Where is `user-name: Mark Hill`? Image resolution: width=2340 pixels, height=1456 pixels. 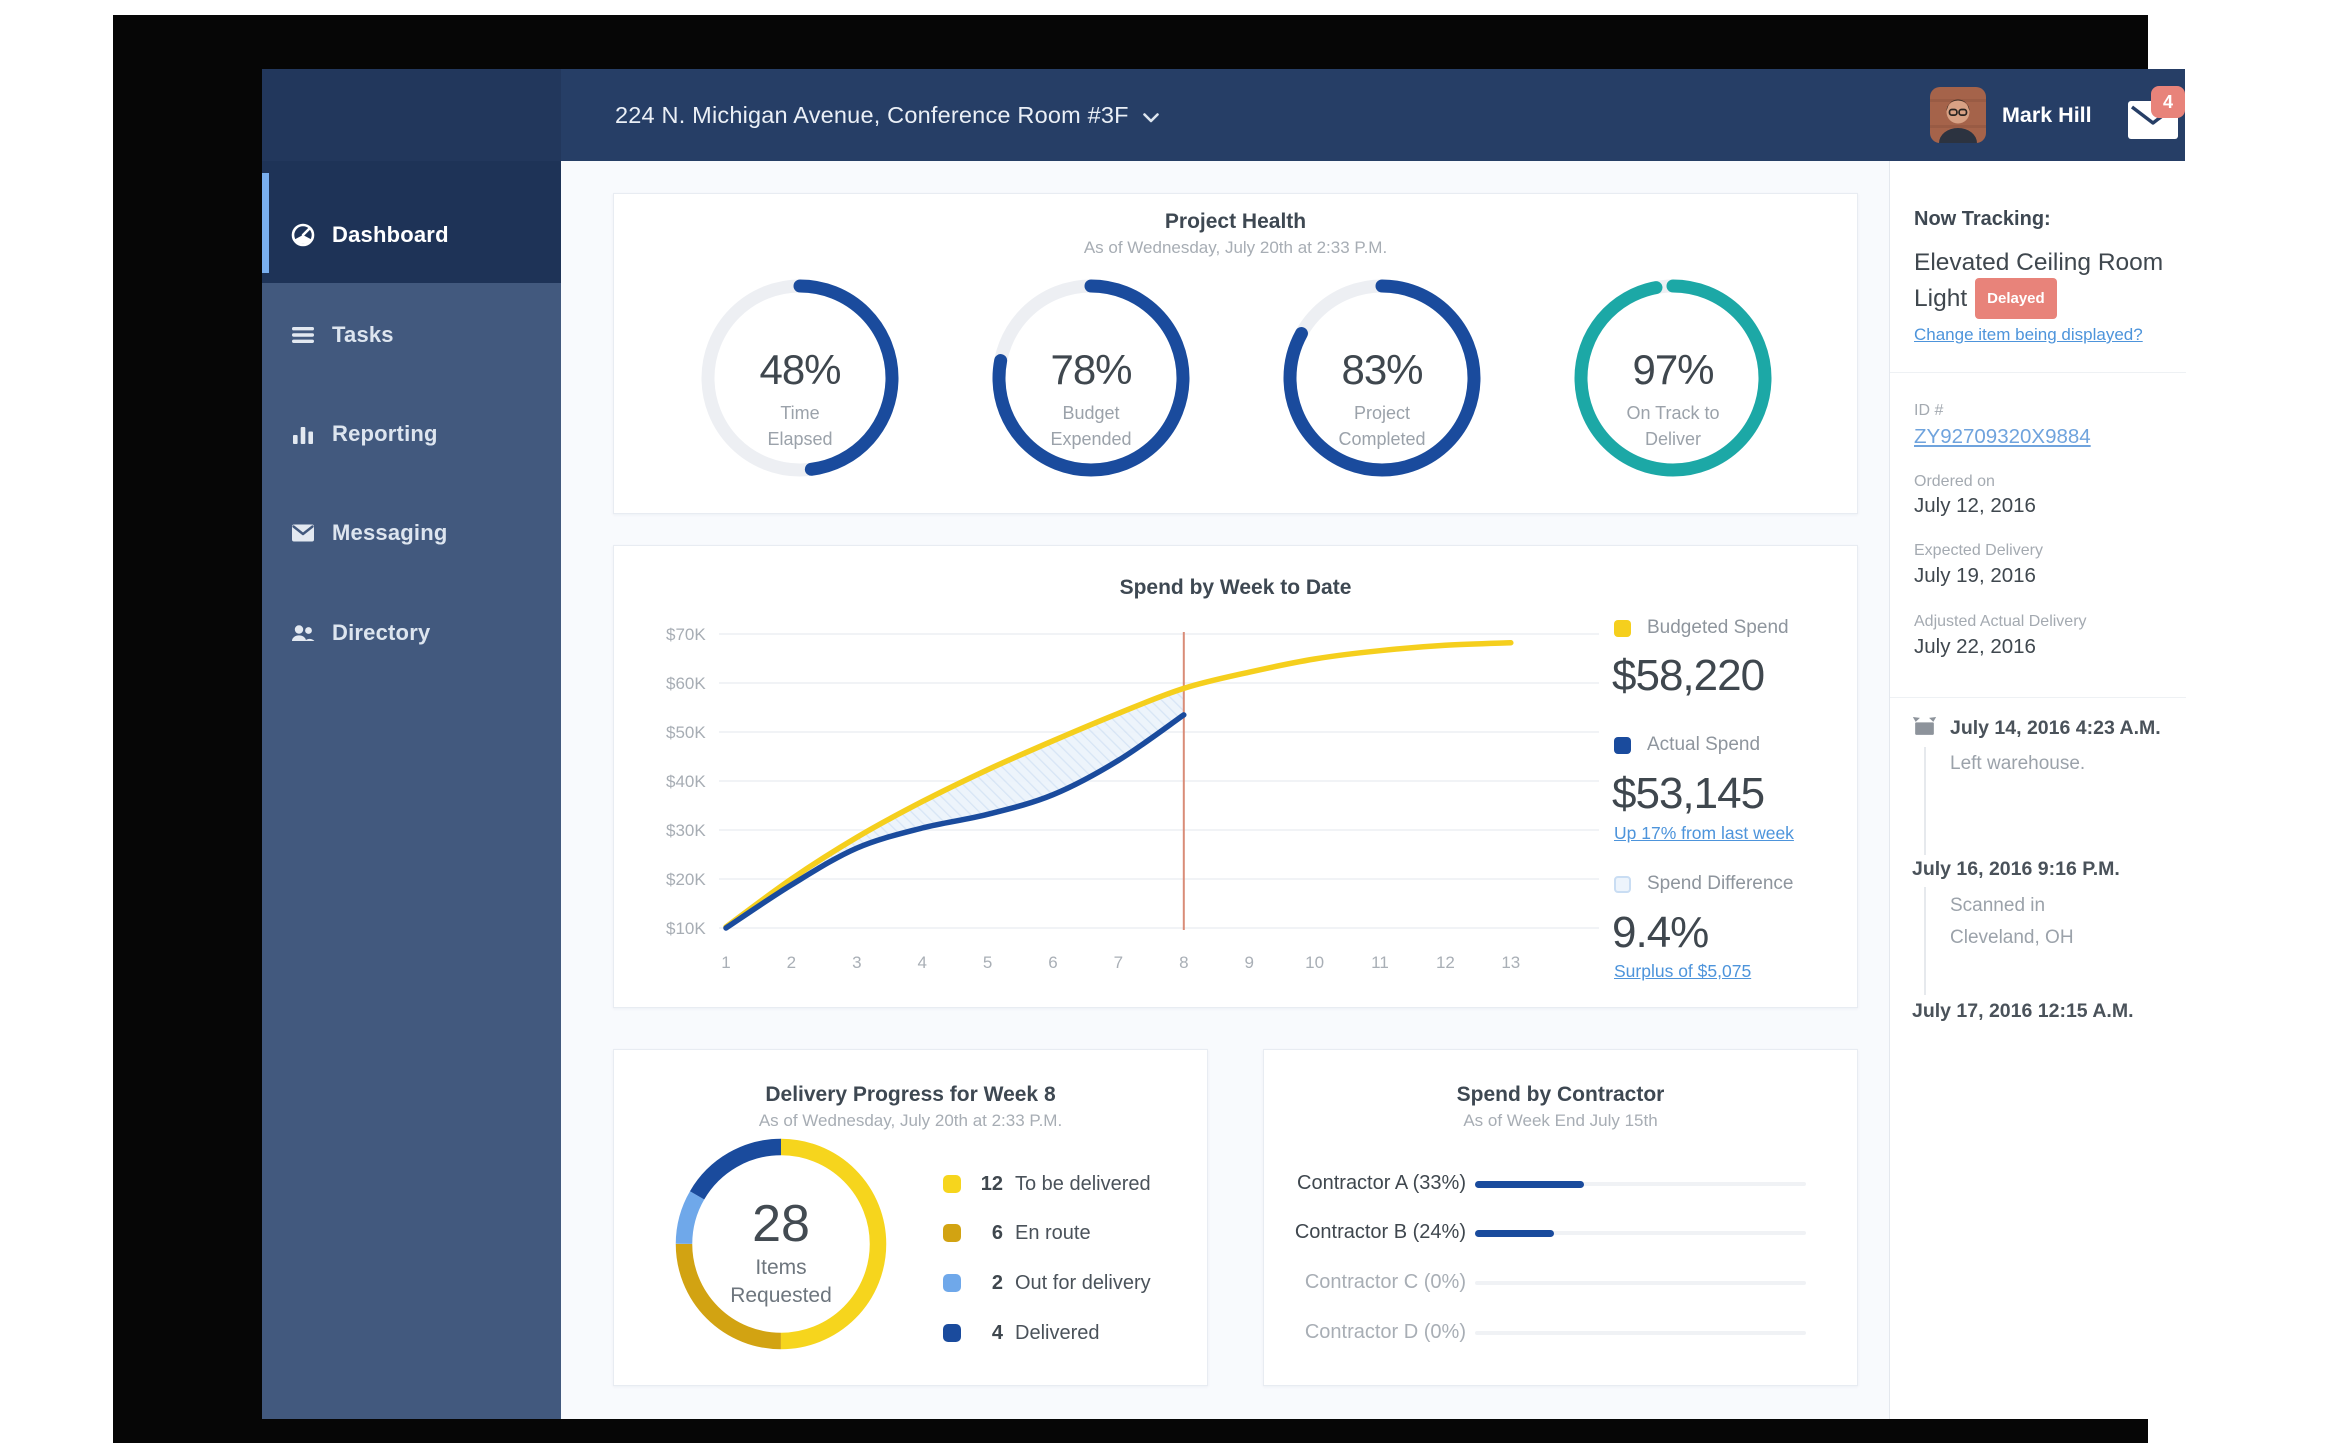
user-name: Mark Hill is located at coordinates (2047, 114).